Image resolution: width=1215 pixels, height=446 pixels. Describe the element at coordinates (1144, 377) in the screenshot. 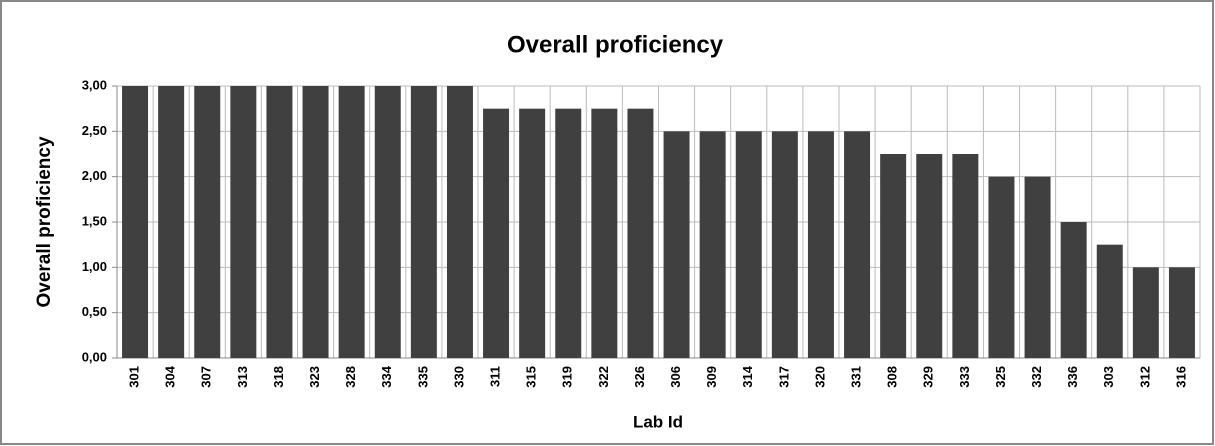

I see `x-tick-label: 312` at that location.